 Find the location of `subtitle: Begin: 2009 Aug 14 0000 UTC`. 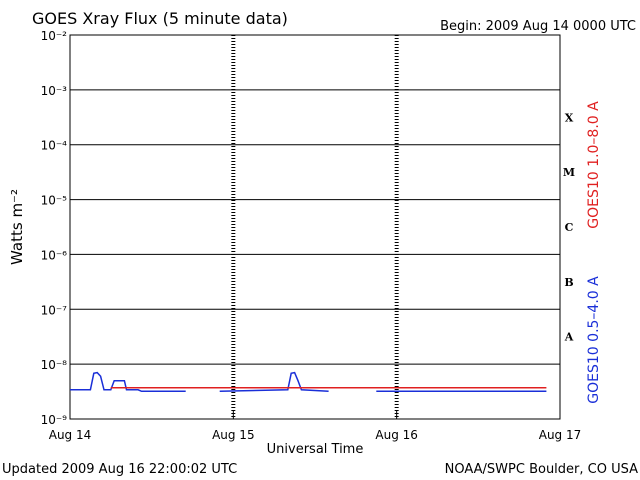

subtitle: Begin: 2009 Aug 14 0000 UTC is located at coordinates (538, 26).